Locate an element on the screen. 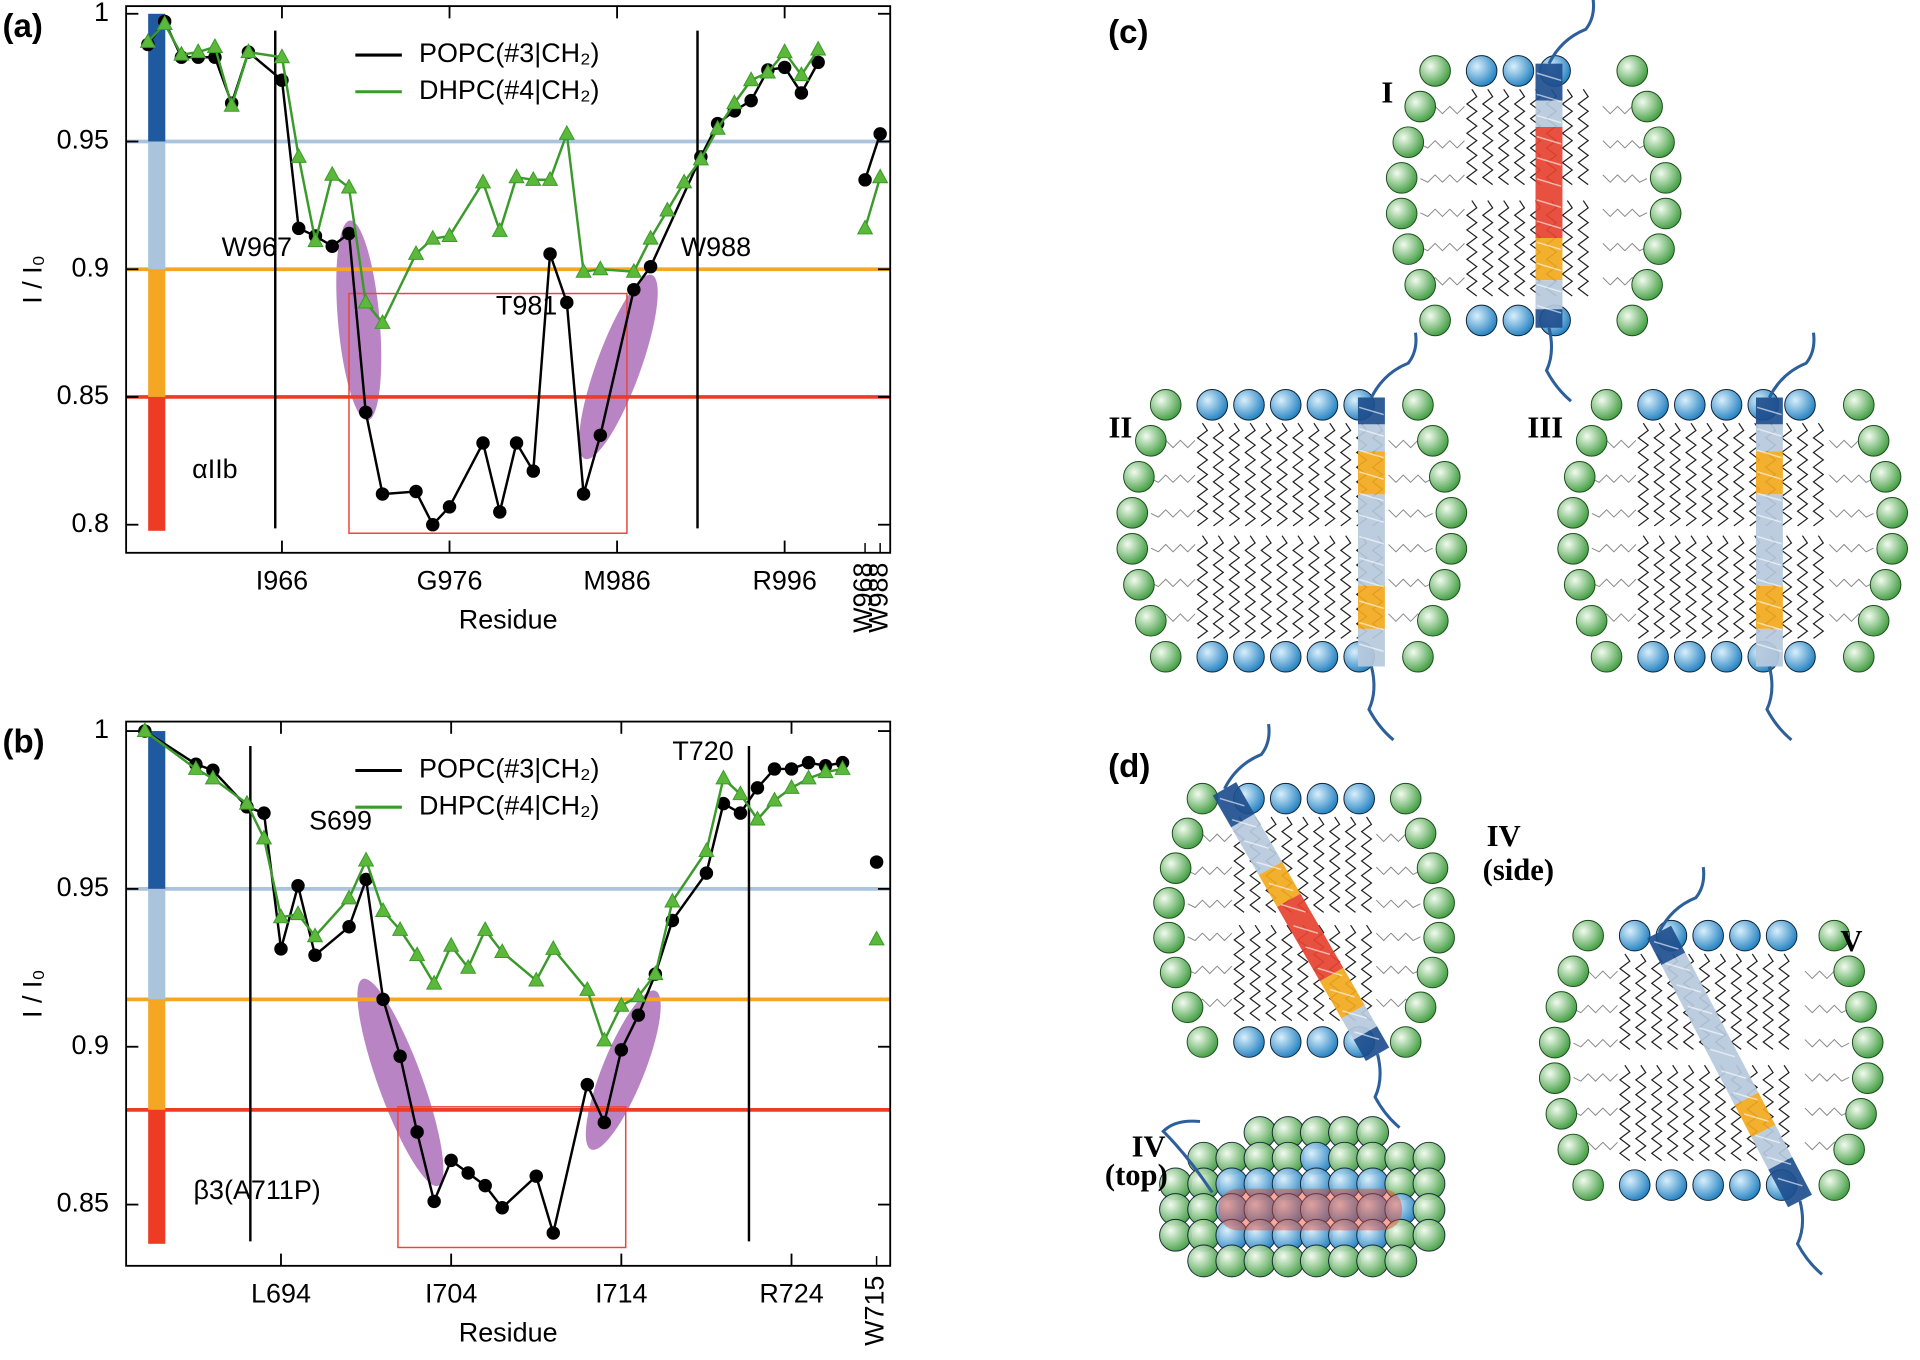 The image size is (1920, 1360). x-tick-label: I966 is located at coordinates (282, 580).